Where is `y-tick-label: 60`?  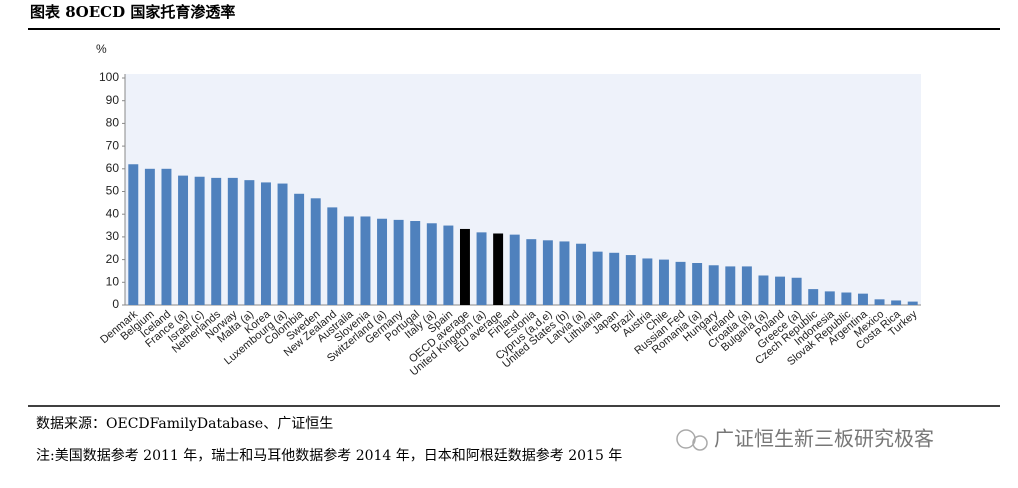
y-tick-label: 60 is located at coordinates (113, 168).